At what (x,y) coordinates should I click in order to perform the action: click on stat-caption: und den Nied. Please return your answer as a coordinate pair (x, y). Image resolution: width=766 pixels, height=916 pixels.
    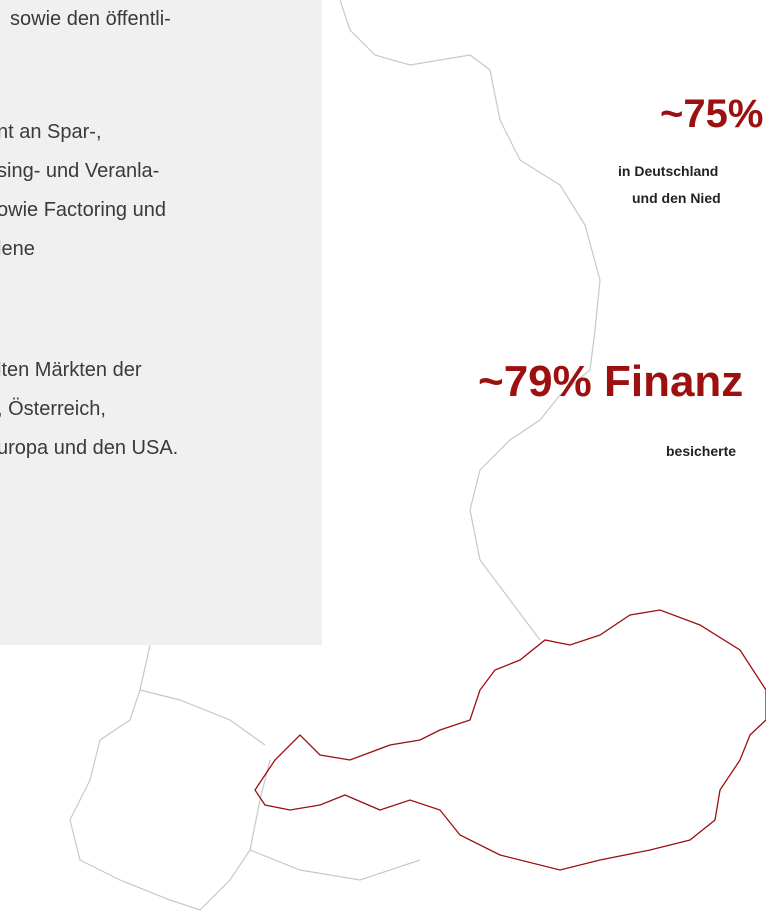
    Looking at the image, I should click on (676, 198).